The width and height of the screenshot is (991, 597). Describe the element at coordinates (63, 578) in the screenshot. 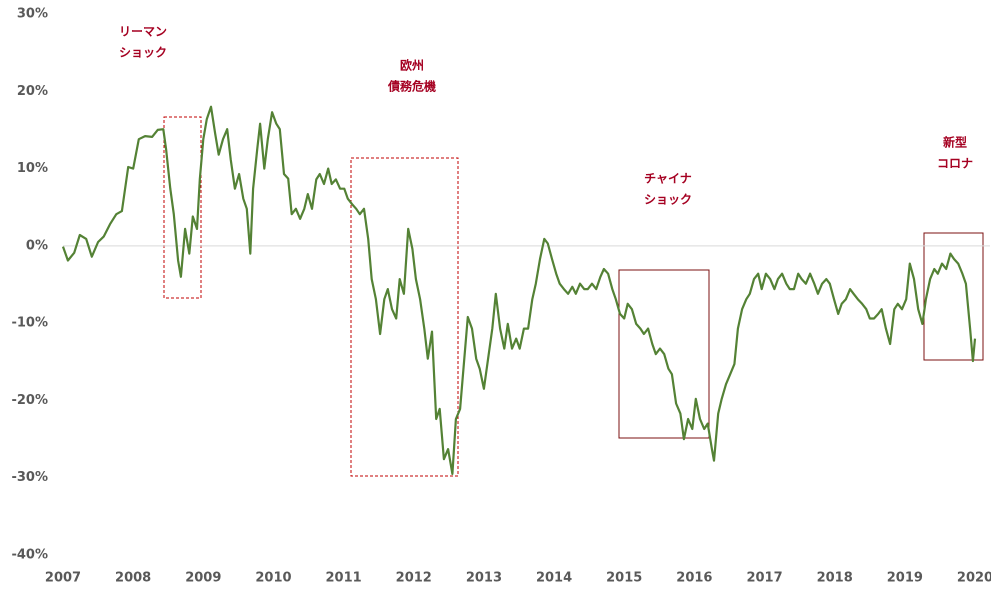

I see `x-tick-label: 2007` at that location.